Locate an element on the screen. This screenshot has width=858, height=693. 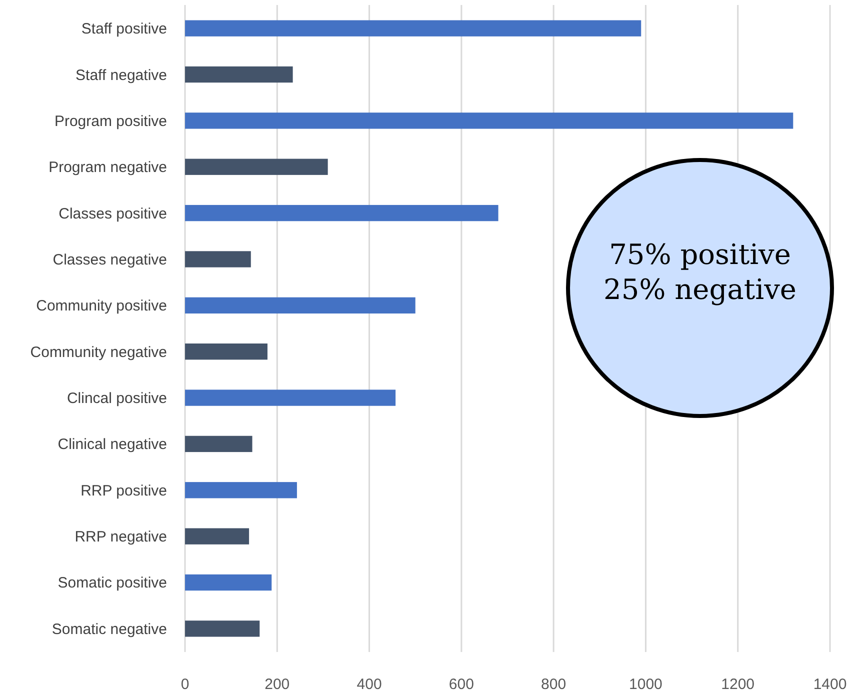
y-tick-label: RRP negative is located at coordinates (120, 537).